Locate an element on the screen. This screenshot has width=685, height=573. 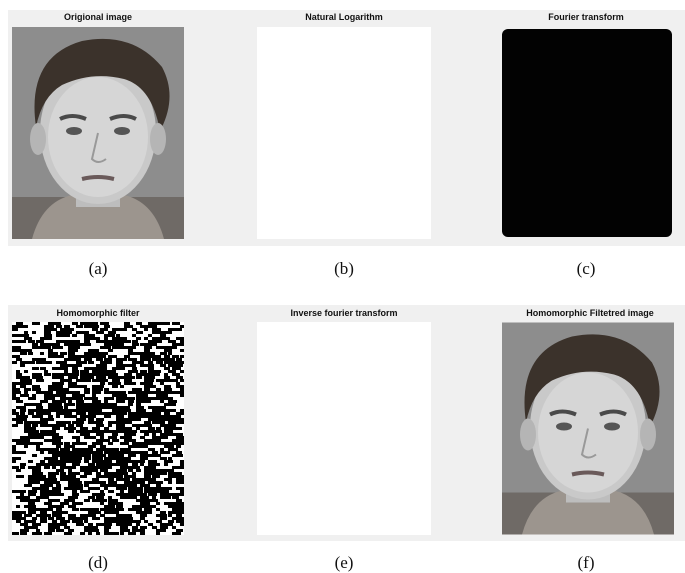
panel-caption: (e) is located at coordinates (344, 562).